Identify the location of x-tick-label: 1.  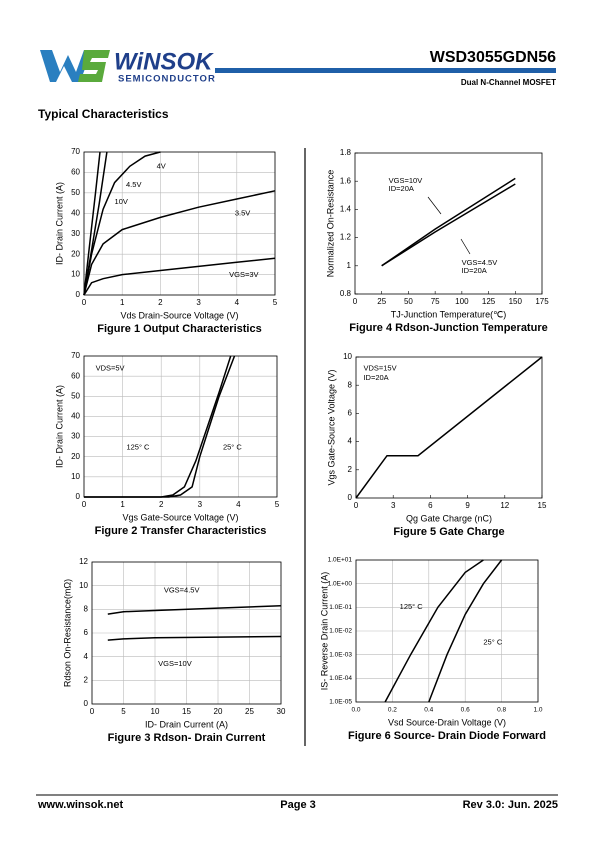
(122, 504).